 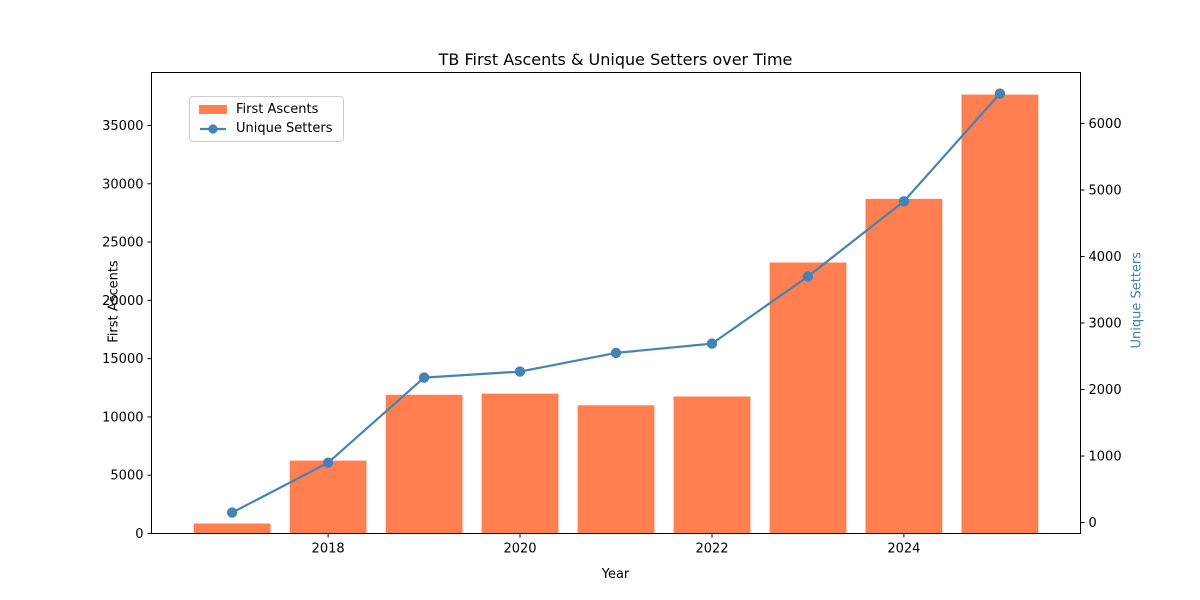 What do you see at coordinates (808, 276) in the screenshot?
I see `line-marker-2023` at bounding box center [808, 276].